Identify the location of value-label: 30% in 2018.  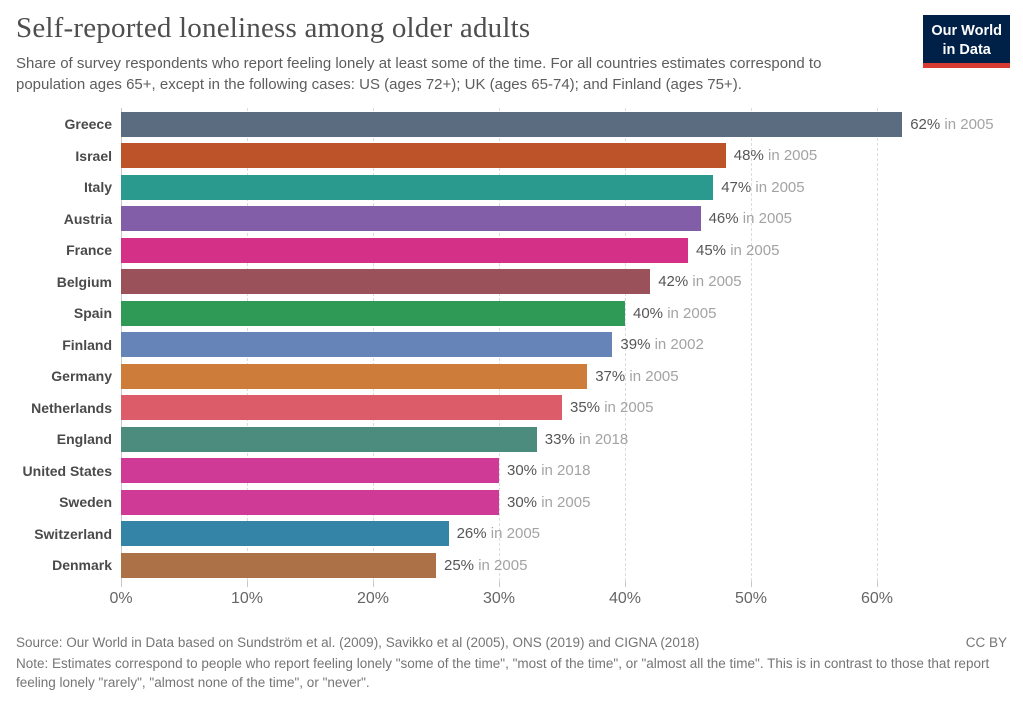
(548, 470).